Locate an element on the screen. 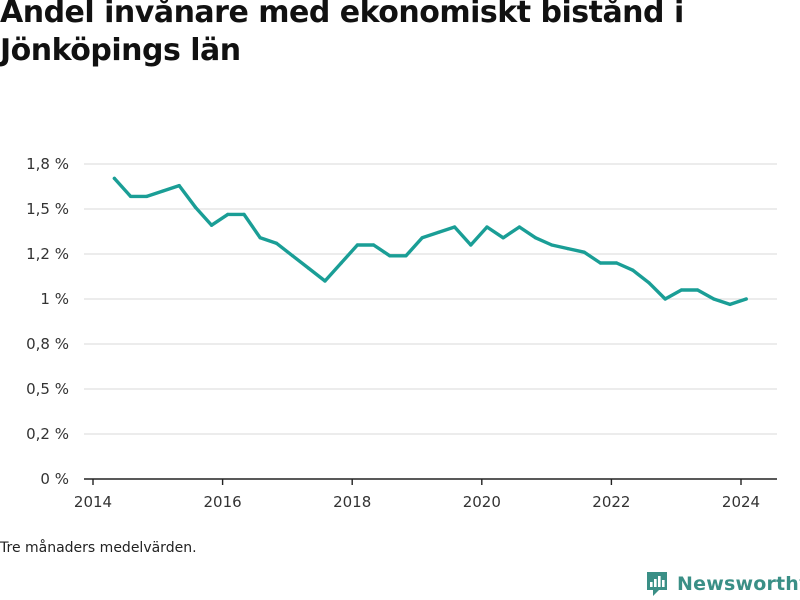  y-tick-label: 1,2 % is located at coordinates (47, 254).